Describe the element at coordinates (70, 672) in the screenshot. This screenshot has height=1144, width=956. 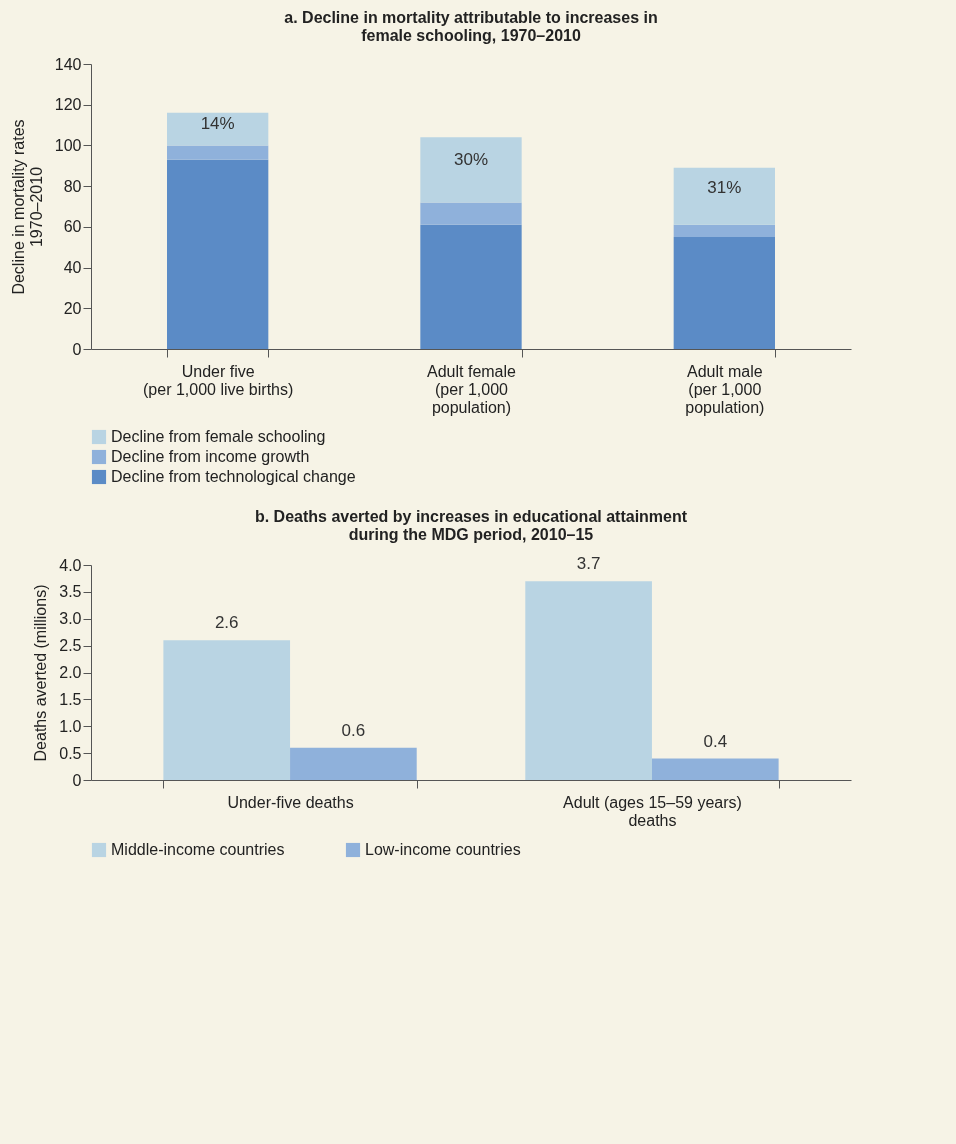
I see `y-tick-label: 2.0` at that location.